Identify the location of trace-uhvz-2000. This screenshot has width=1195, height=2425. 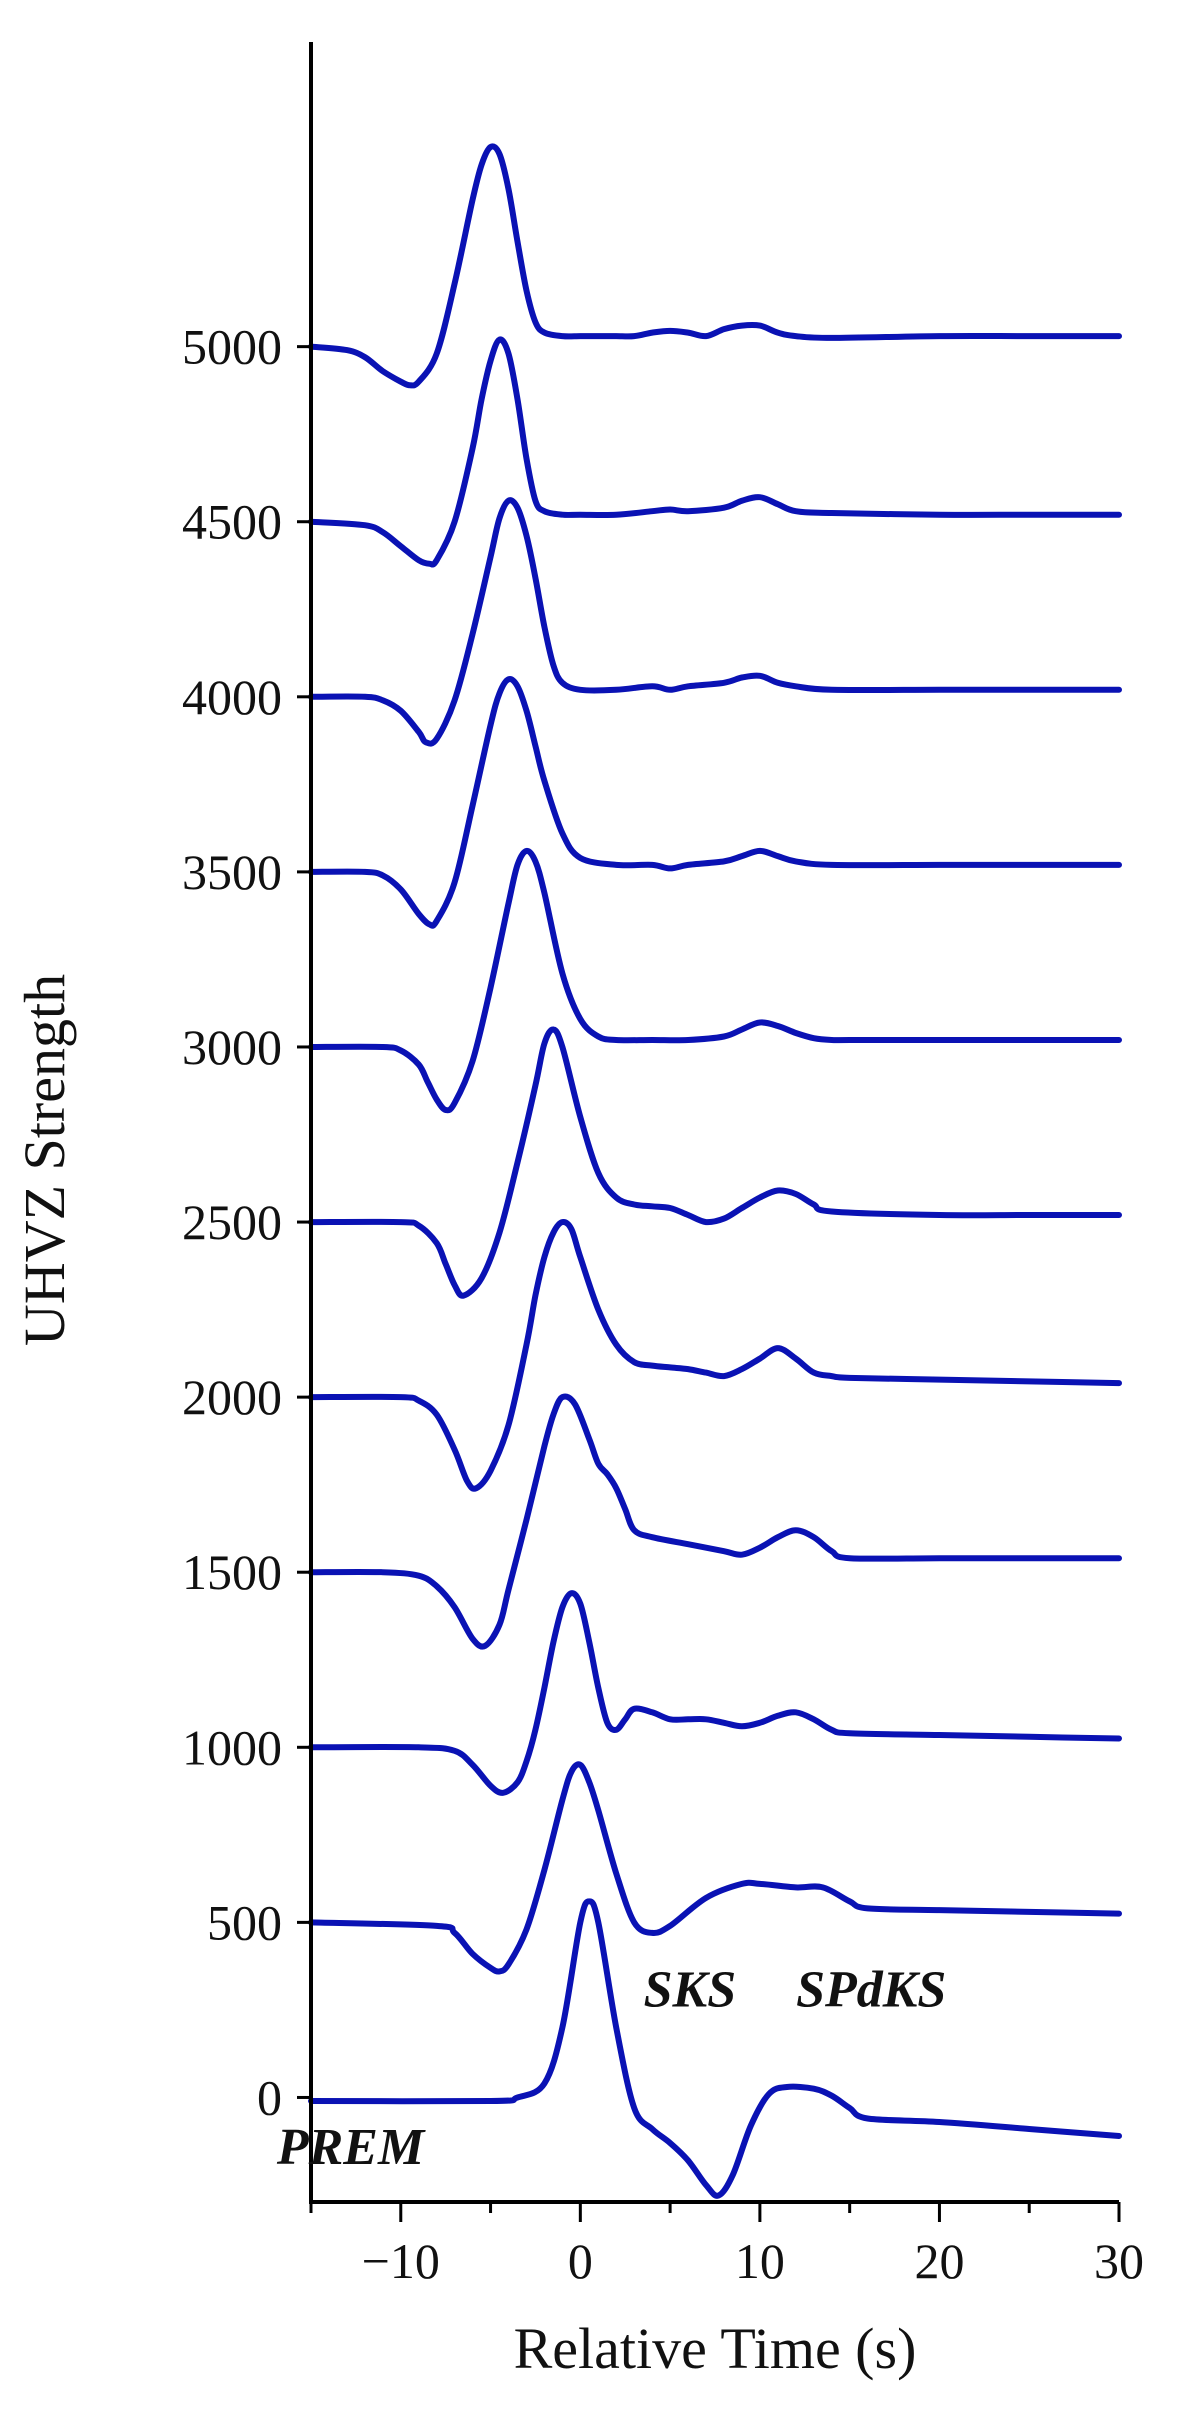
(715, 1355).